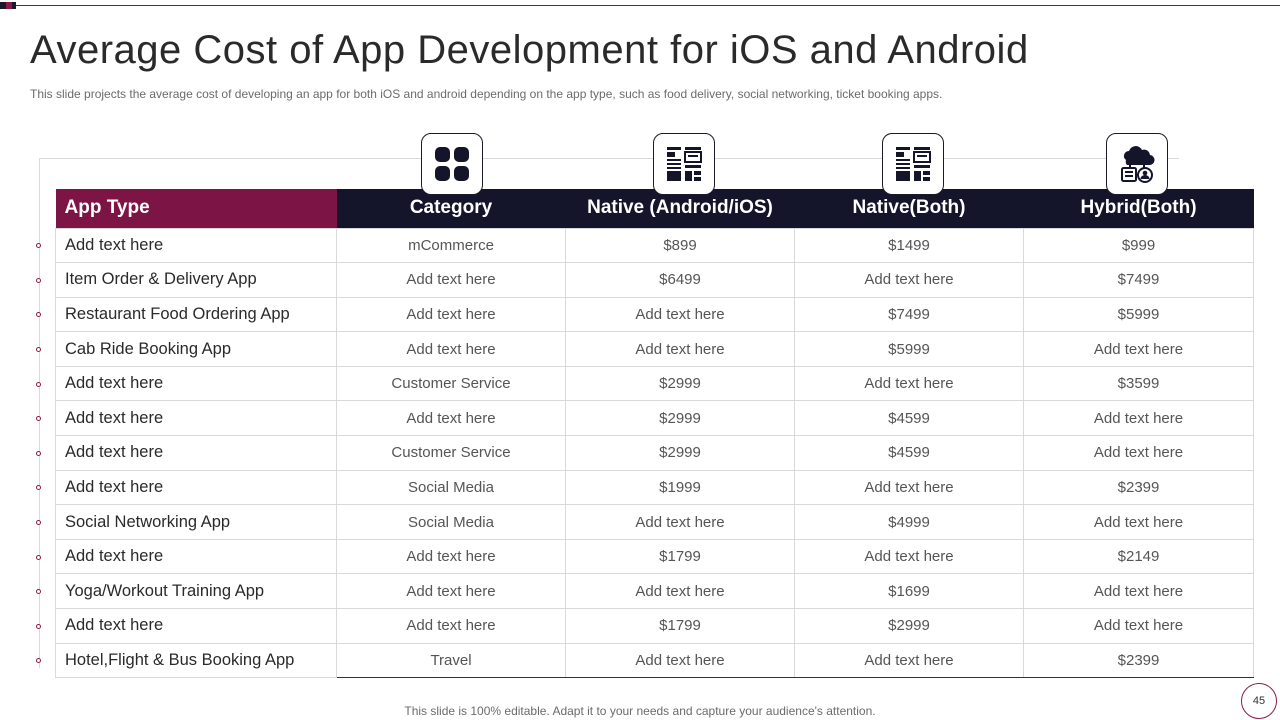 Image resolution: width=1280 pixels, height=720 pixels. What do you see at coordinates (909, 349) in the screenshot?
I see `native-both-cell: $5999` at bounding box center [909, 349].